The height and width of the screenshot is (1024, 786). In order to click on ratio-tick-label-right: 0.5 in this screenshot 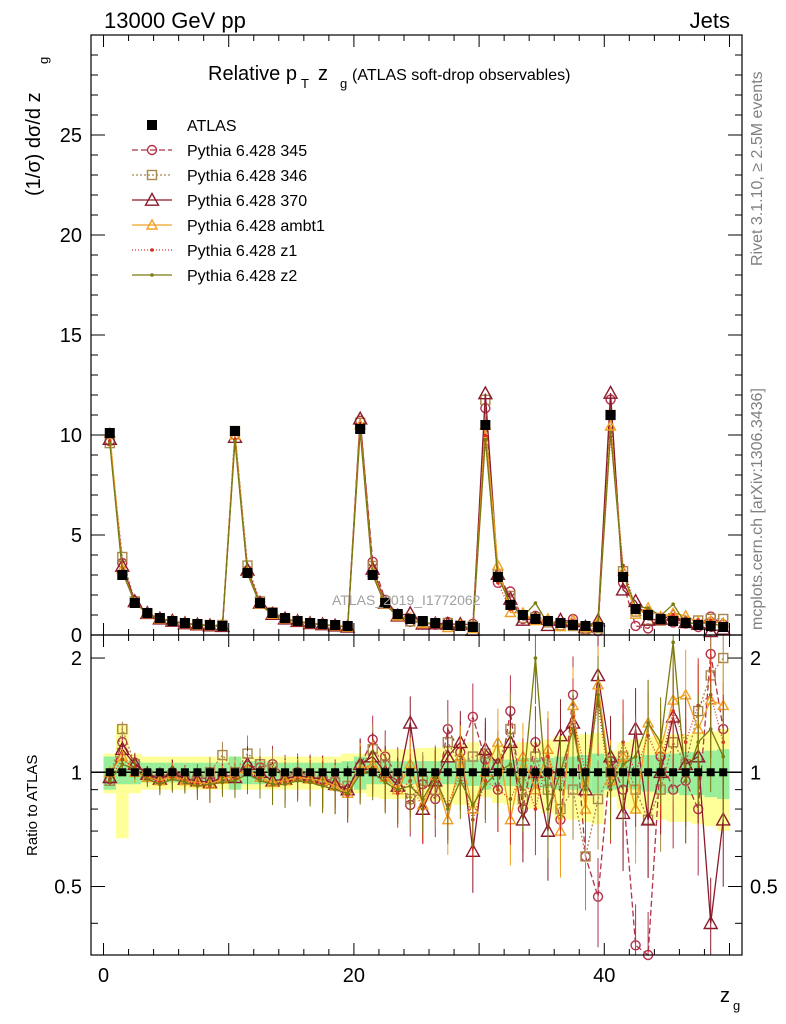, I will do `click(764, 888)`.